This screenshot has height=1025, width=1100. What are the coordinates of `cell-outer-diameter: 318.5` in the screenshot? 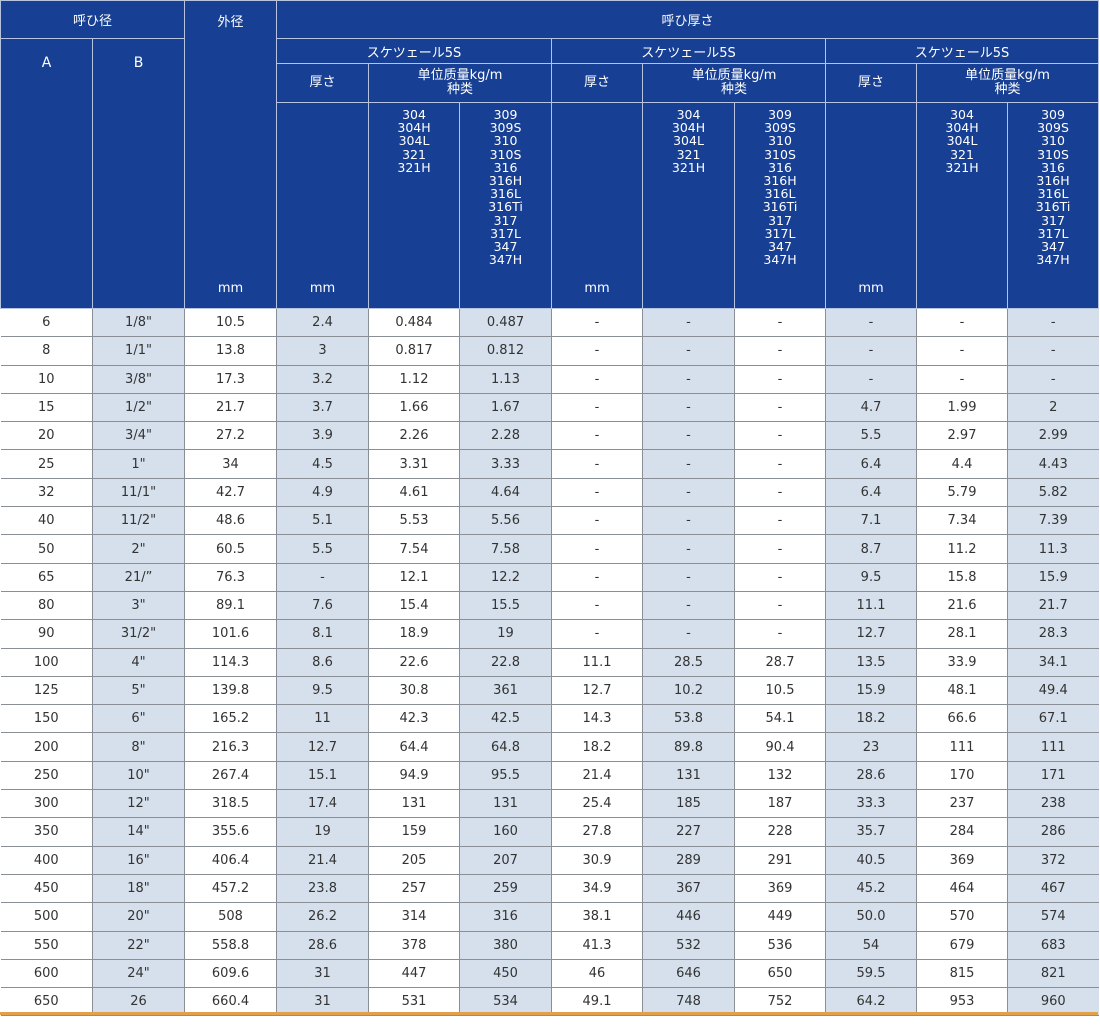 It's located at (230, 804).